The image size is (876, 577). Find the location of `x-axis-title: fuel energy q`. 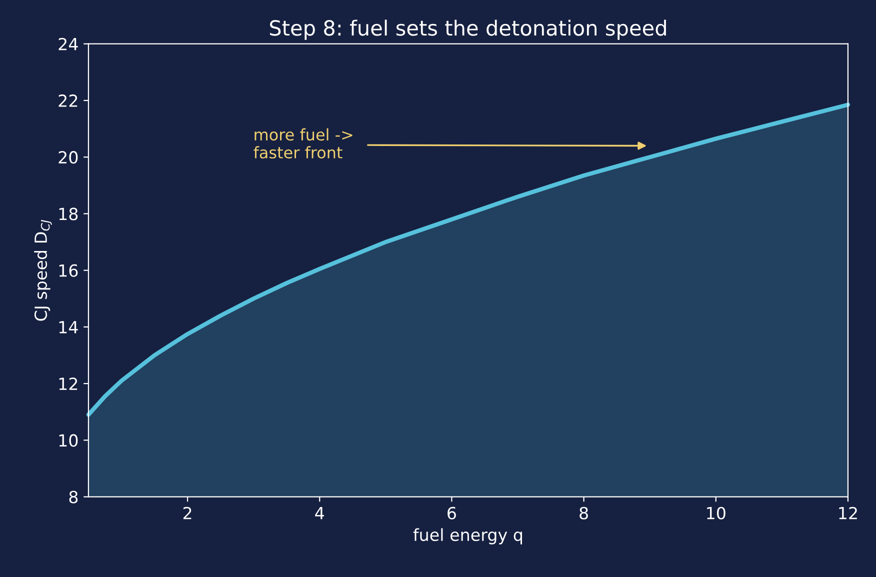

x-axis-title: fuel energy q is located at coordinates (467, 536).